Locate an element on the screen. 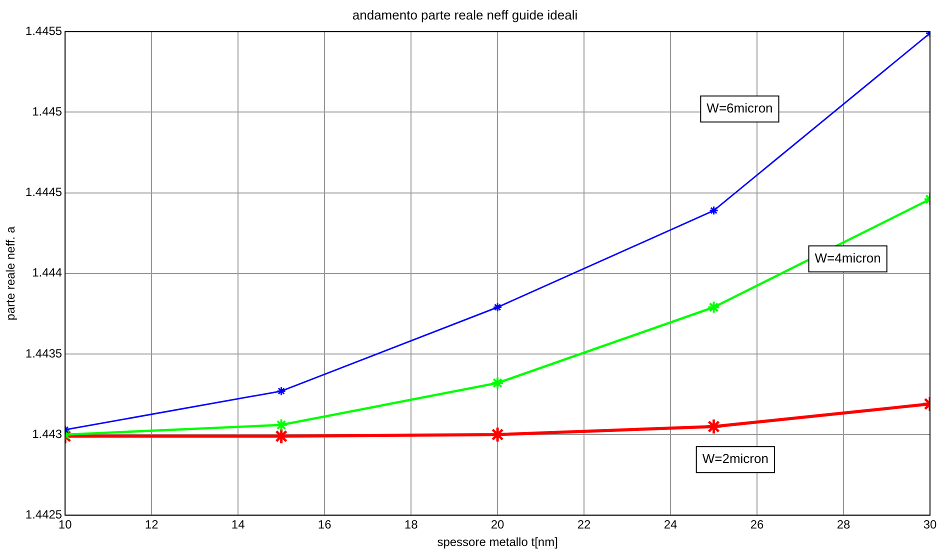 The height and width of the screenshot is (550, 944). y-tick-label: 1.4445 is located at coordinates (43, 192).